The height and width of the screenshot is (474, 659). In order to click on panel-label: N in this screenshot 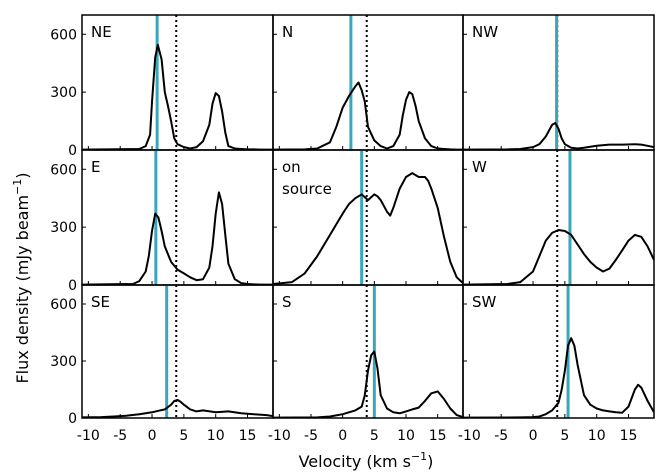, I will do `click(287, 32)`.